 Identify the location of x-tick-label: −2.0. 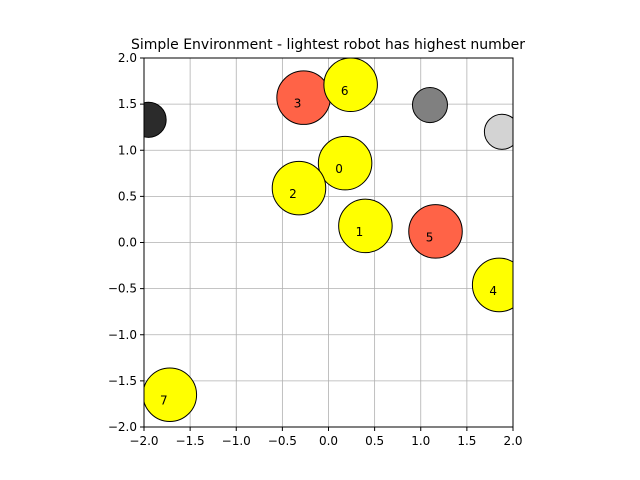
(143, 441).